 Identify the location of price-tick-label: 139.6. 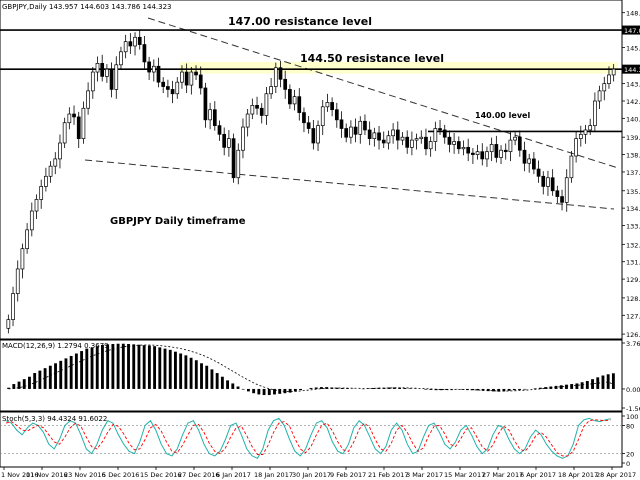
(633, 138).